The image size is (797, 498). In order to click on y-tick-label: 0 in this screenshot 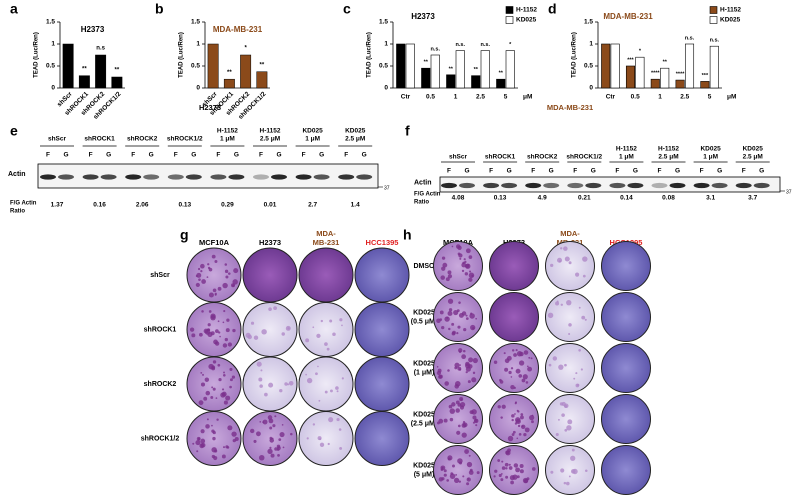, I will do `click(591, 88)`.